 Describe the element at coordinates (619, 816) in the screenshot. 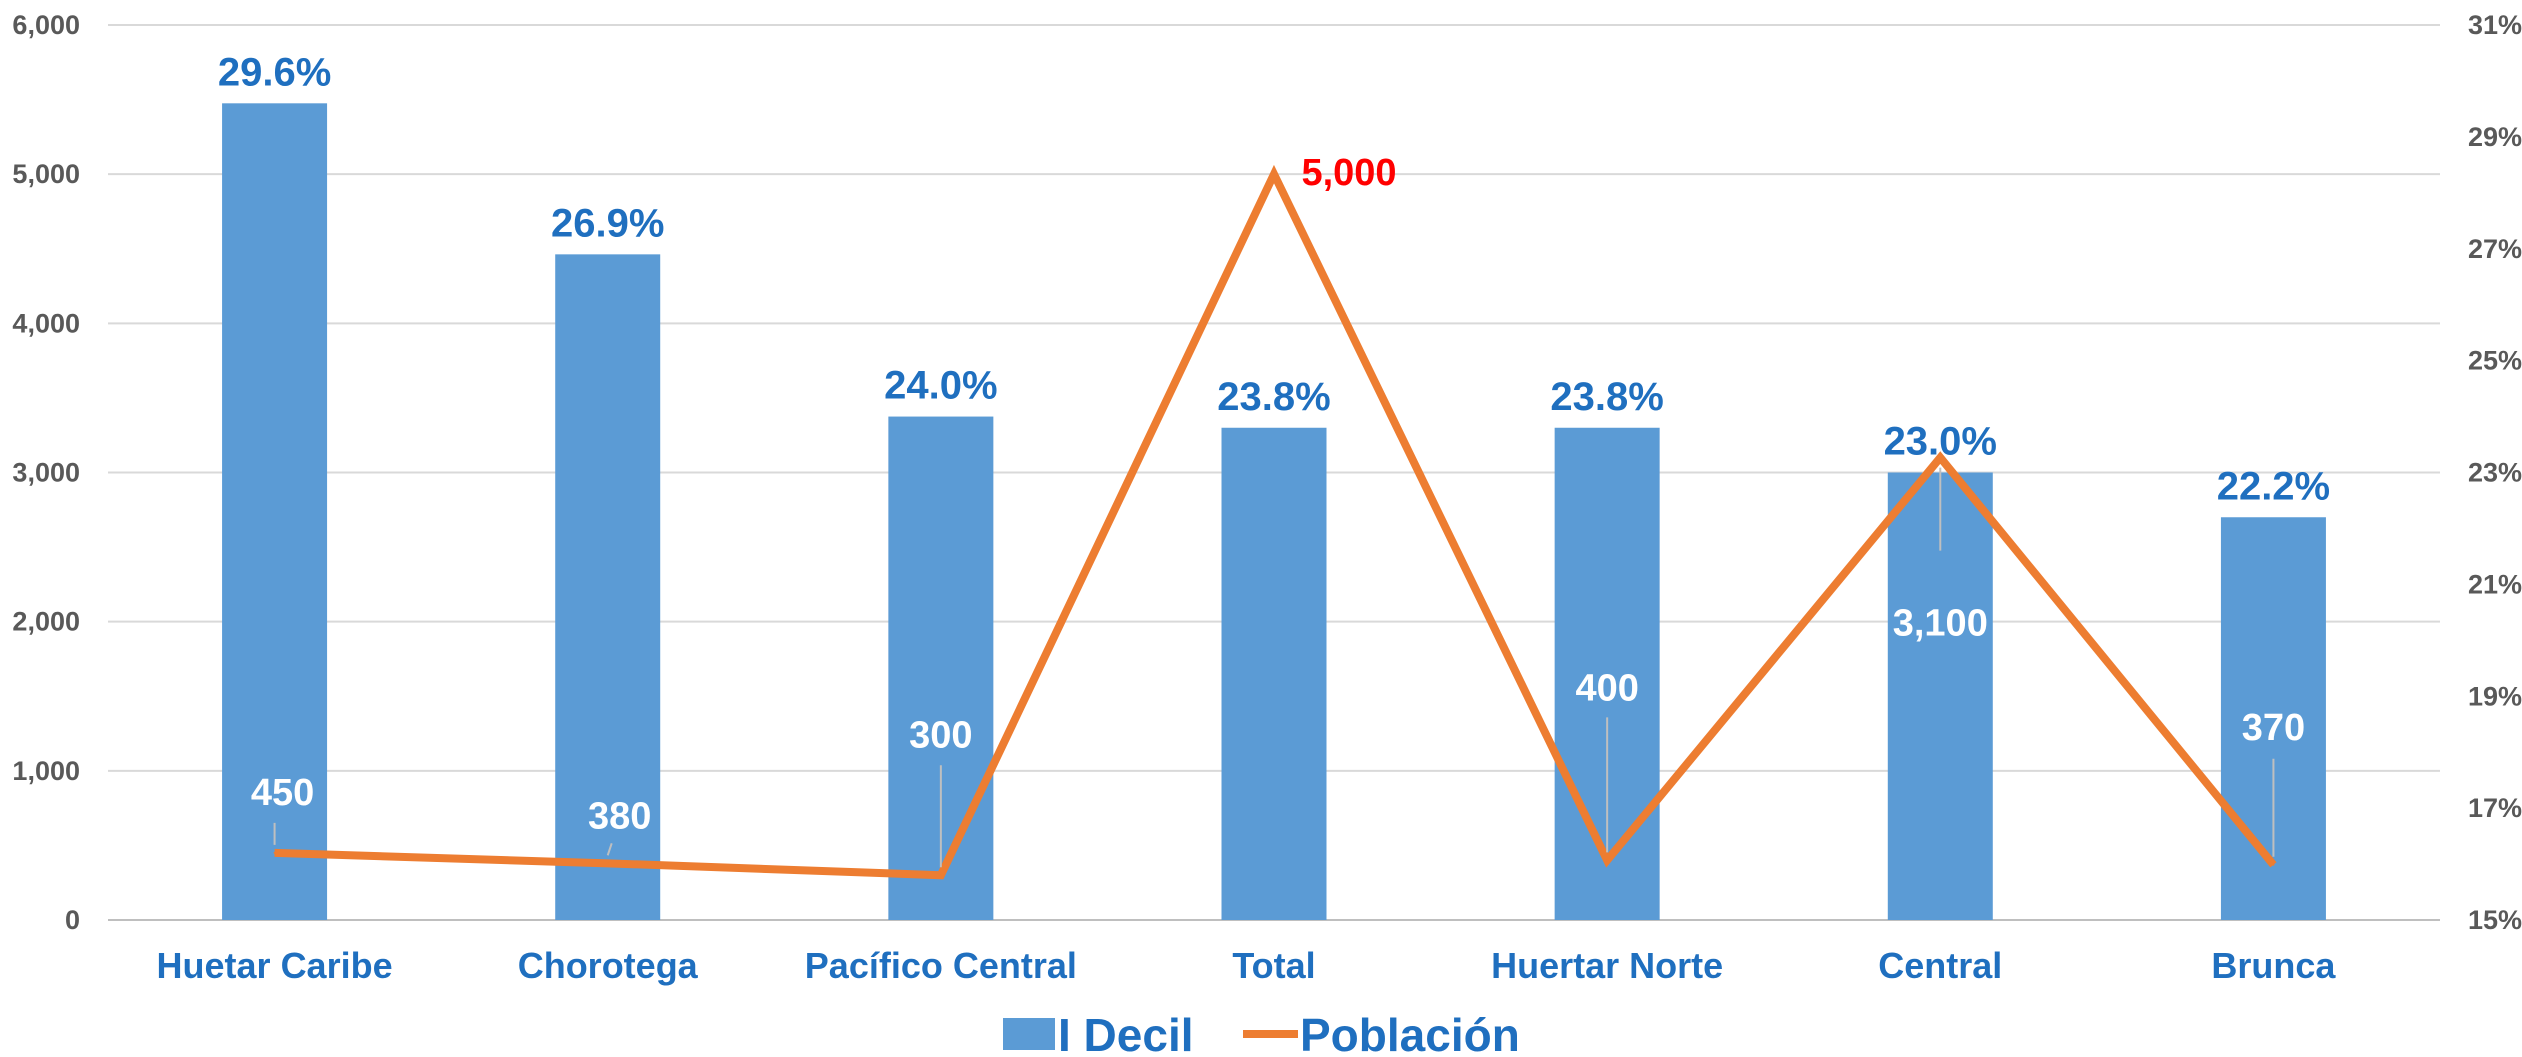

I see `line-data-label: 380` at that location.